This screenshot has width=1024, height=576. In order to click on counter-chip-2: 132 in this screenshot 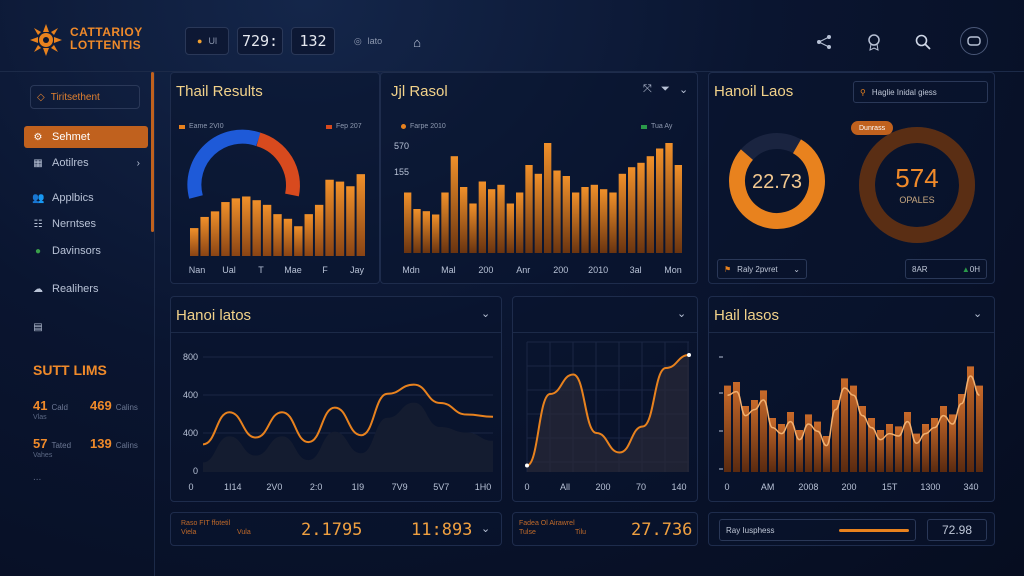, I will do `click(313, 41)`.